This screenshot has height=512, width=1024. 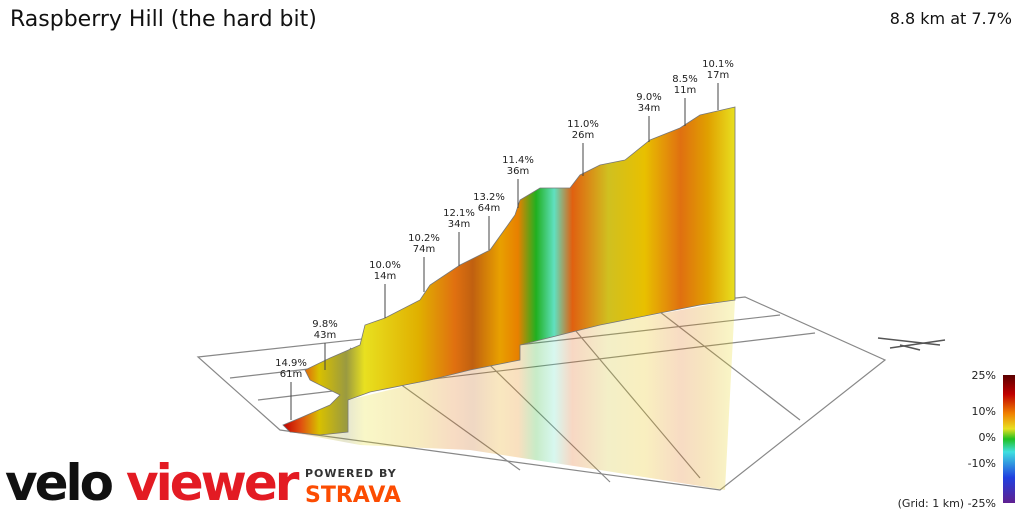 I want to click on legend-label: 10%, so click(x=984, y=411).